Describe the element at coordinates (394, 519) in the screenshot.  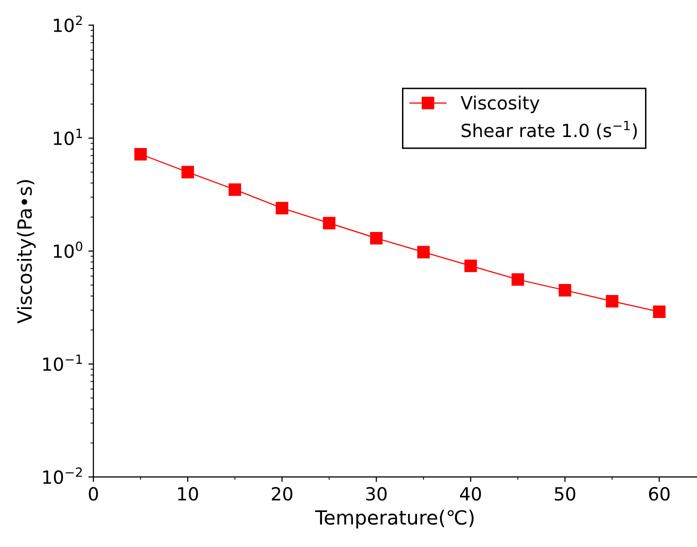
I see `x-axis-title: Temperature(℃)` at that location.